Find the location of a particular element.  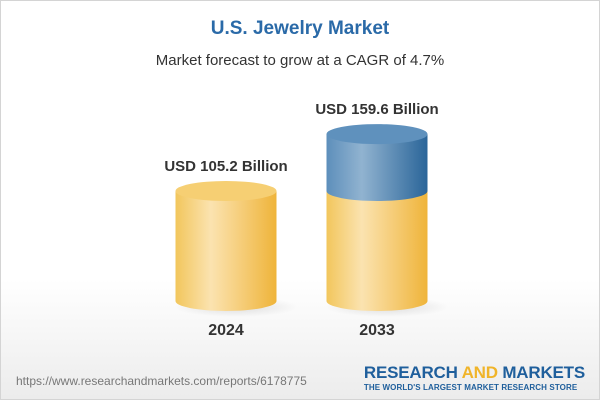

data-label: USD 159.6 Billion is located at coordinates (376, 109).